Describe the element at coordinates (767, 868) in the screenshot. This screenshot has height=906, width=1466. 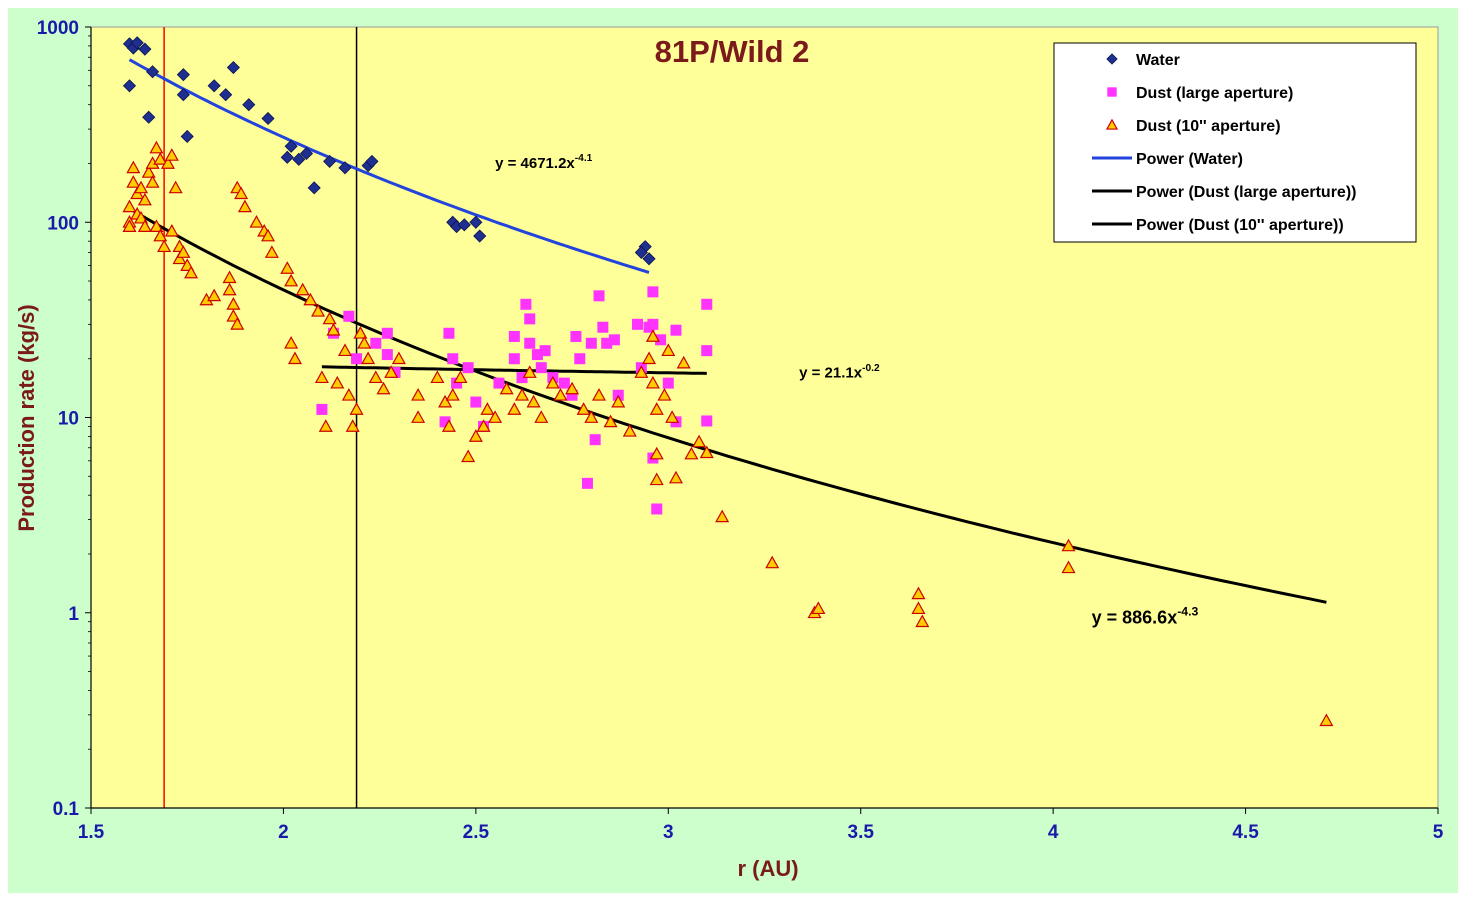
I see `x-axis-label: r (AU)` at that location.